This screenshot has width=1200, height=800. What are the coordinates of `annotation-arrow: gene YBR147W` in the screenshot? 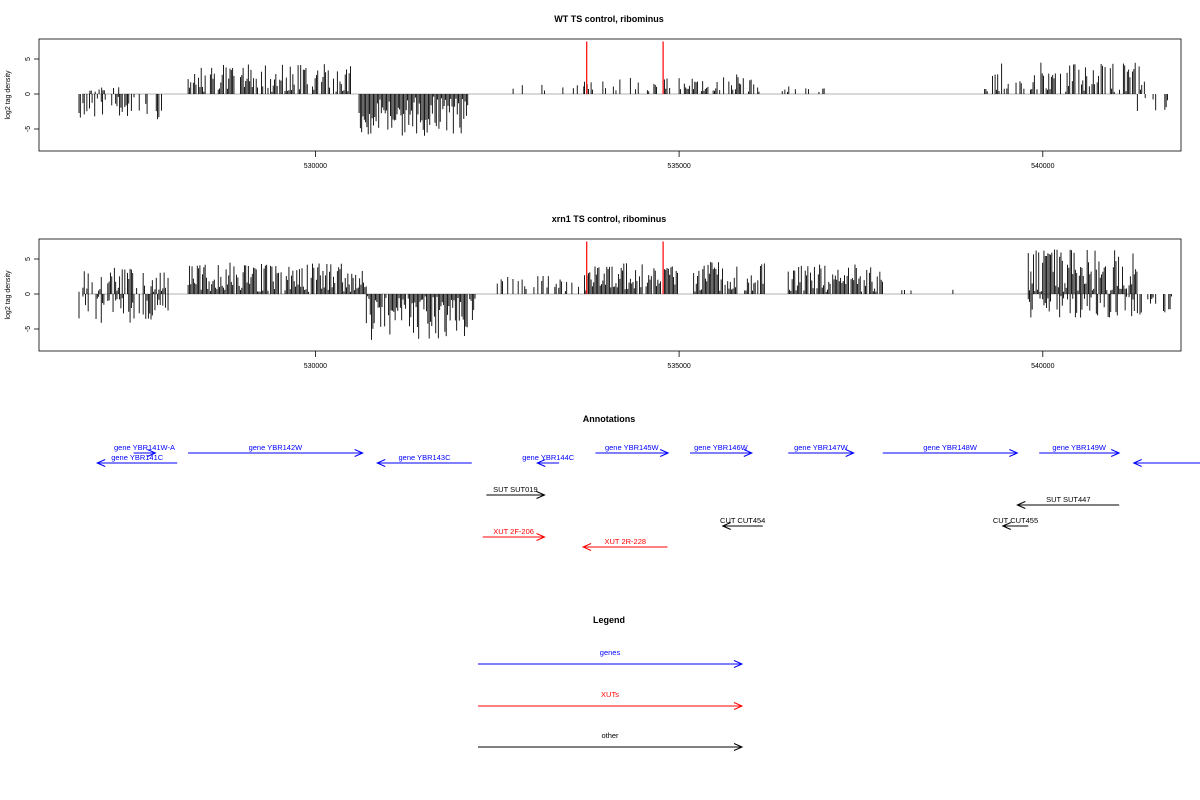 It's located at (821, 450).